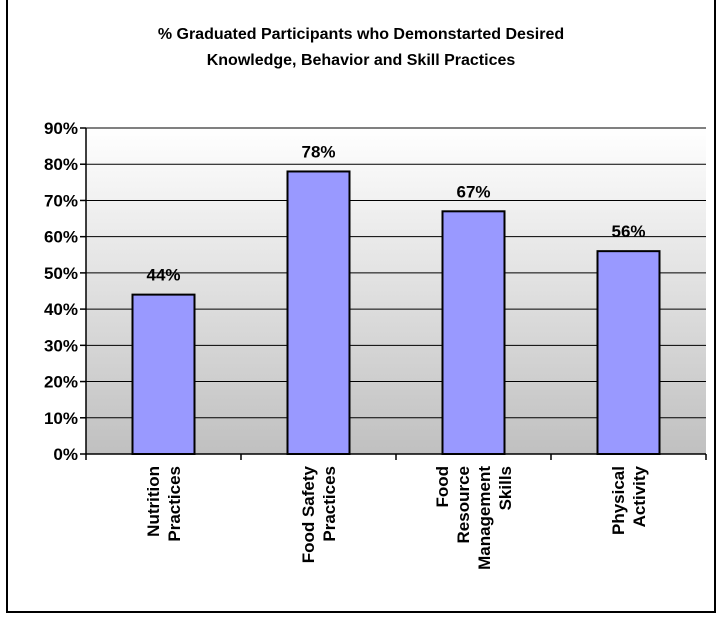 The height and width of the screenshot is (617, 722). What do you see at coordinates (473, 191) in the screenshot?
I see `data-label: 67%` at bounding box center [473, 191].